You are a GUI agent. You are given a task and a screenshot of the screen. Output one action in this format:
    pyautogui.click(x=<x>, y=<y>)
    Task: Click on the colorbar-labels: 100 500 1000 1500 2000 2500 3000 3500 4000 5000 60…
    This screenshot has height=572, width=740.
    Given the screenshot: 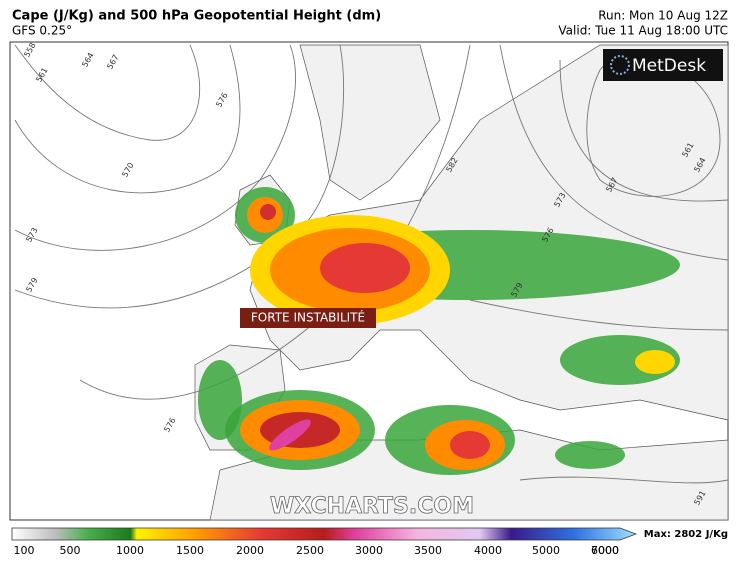 What is the action you would take?
    pyautogui.click(x=317, y=550)
    